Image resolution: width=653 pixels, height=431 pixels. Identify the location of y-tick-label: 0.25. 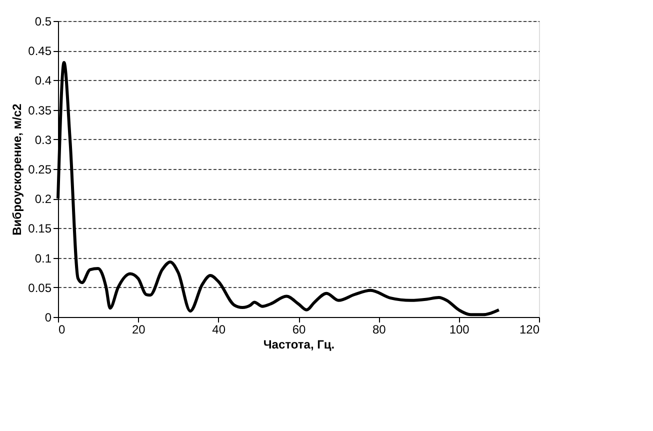
(40, 169).